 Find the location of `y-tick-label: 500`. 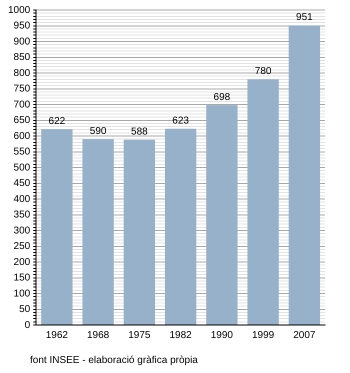

y-tick-label: 500 is located at coordinates (22, 168).